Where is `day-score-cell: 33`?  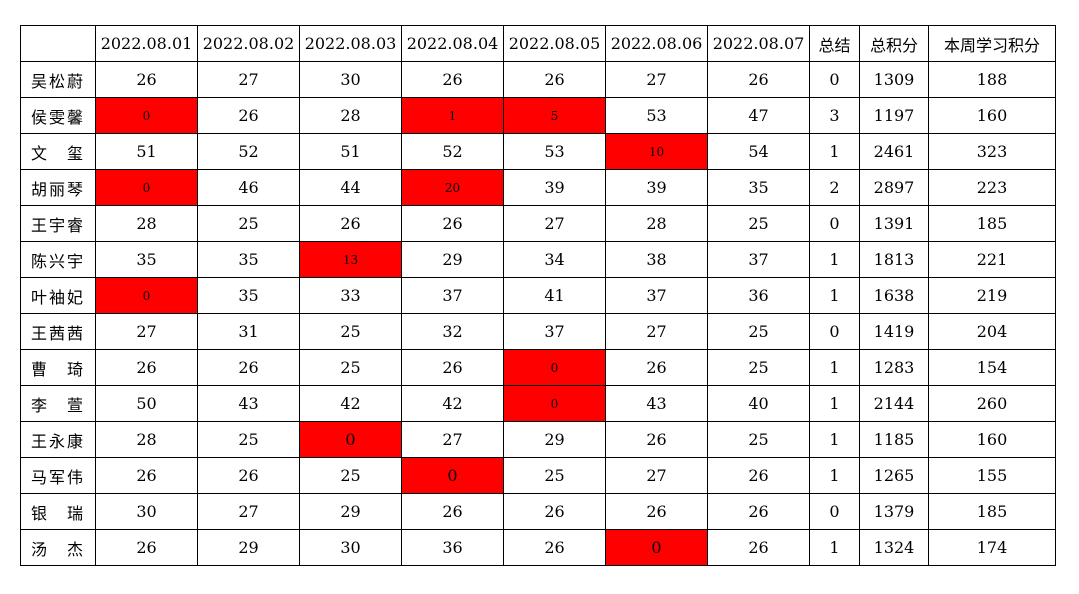 day-score-cell: 33 is located at coordinates (350, 295).